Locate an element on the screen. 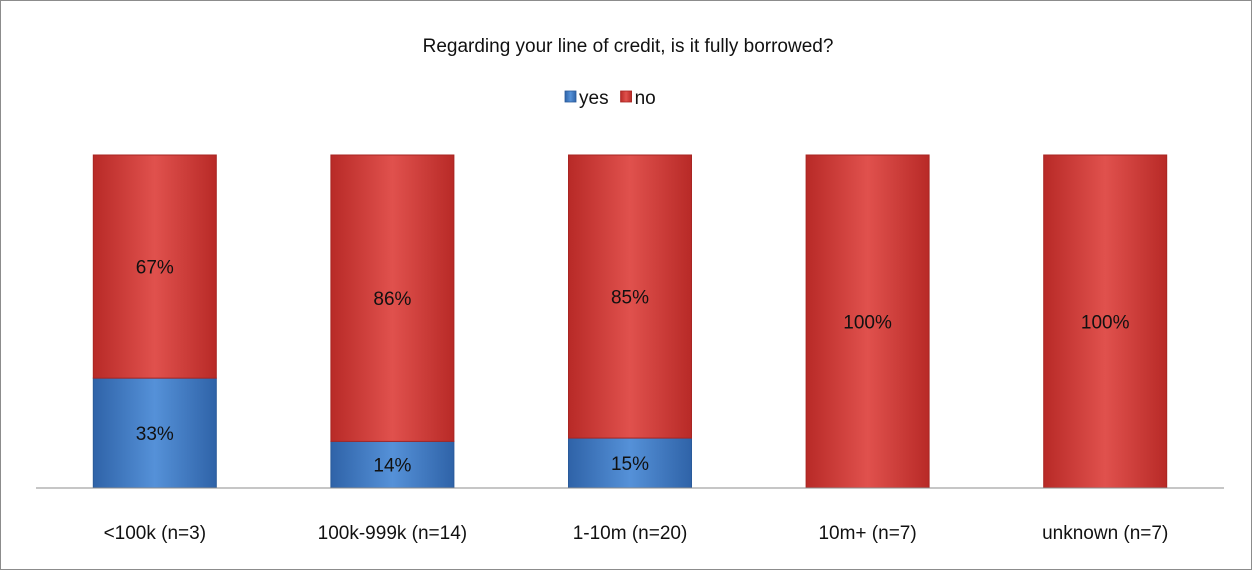  data-label-no-3: 100% is located at coordinates (867, 323).